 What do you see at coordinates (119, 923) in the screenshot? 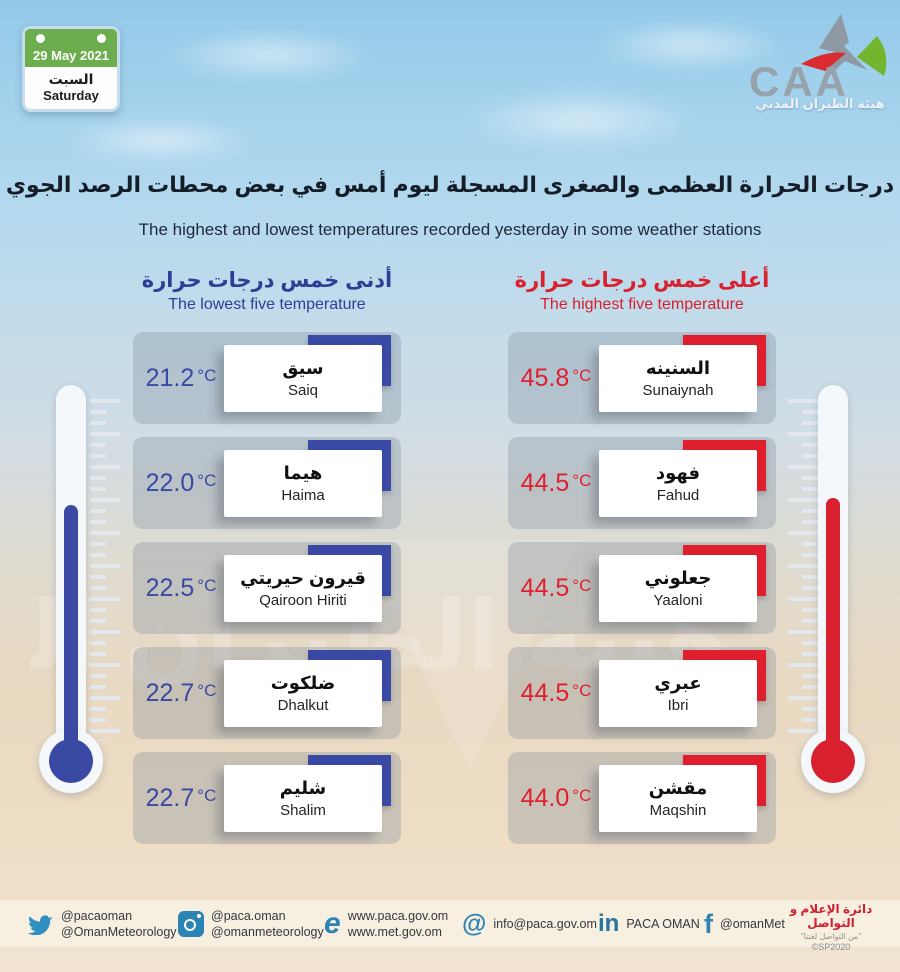
I see `twitter-handles: @pacaoman @OmanMeteorology` at bounding box center [119, 923].